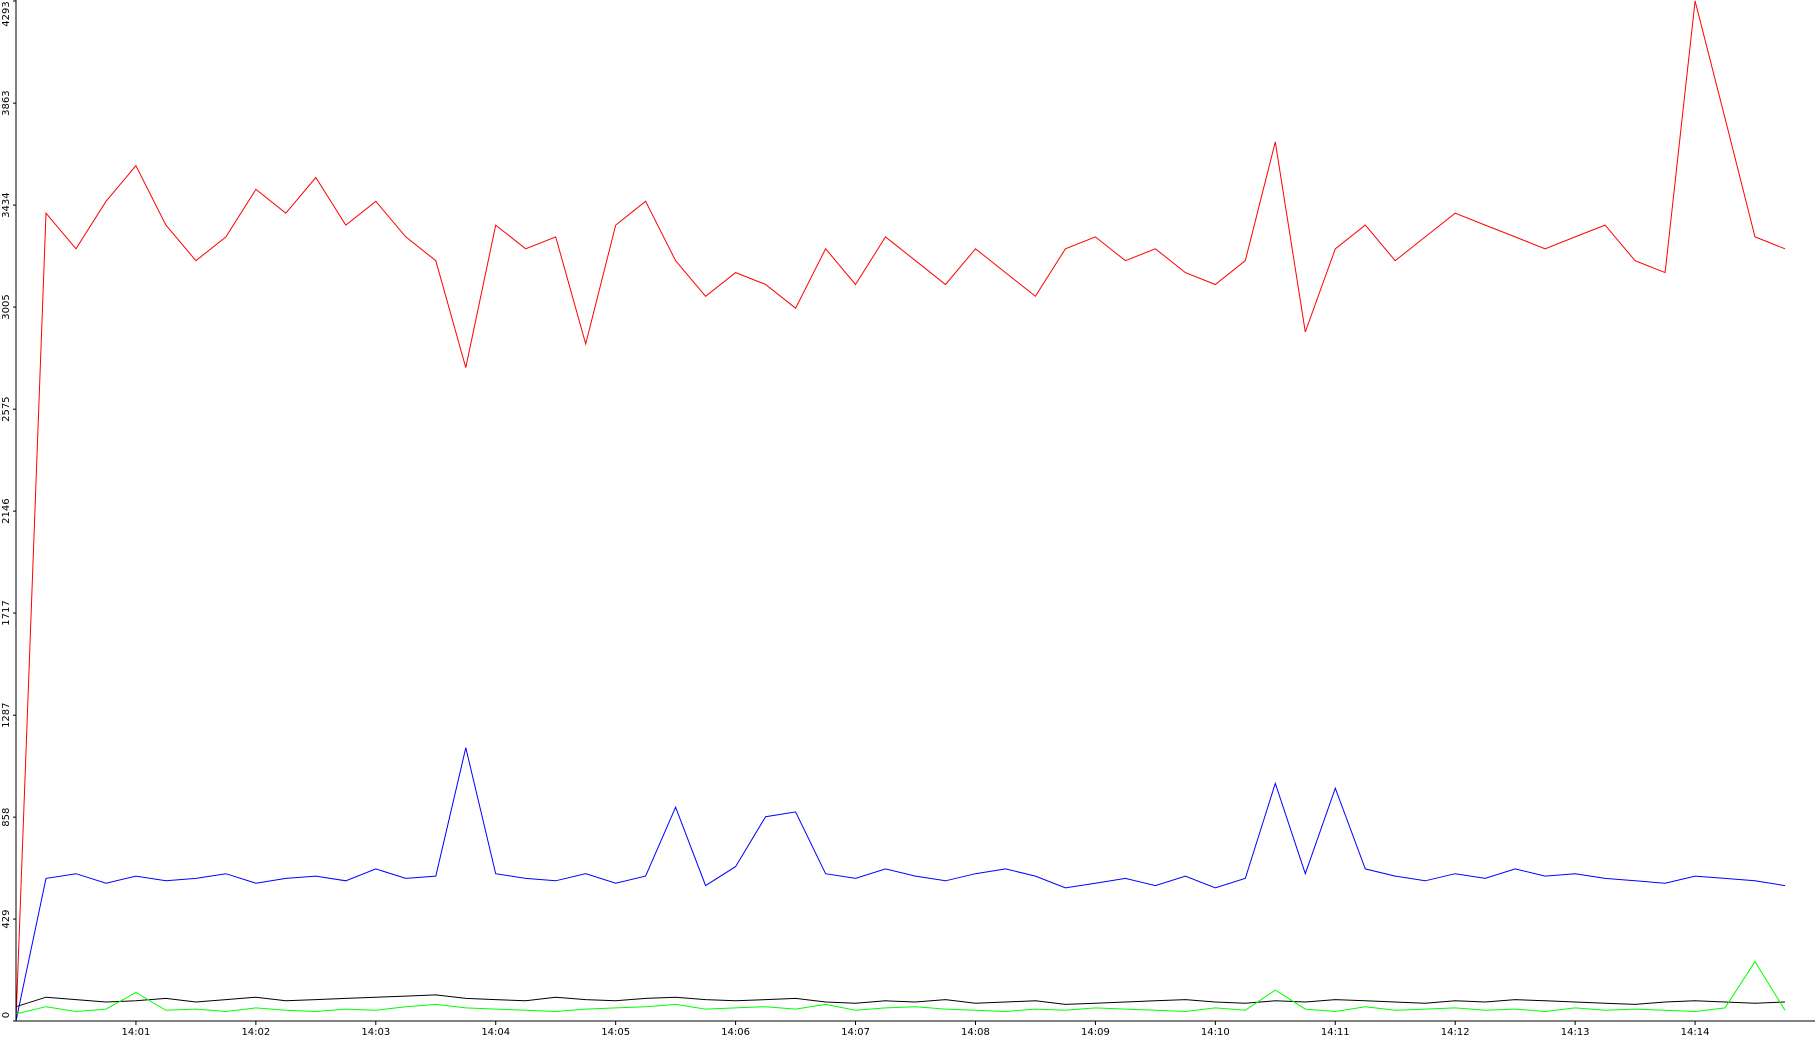 The image size is (1815, 1043). I want to click on y-tick-label: 0, so click(6, 1015).